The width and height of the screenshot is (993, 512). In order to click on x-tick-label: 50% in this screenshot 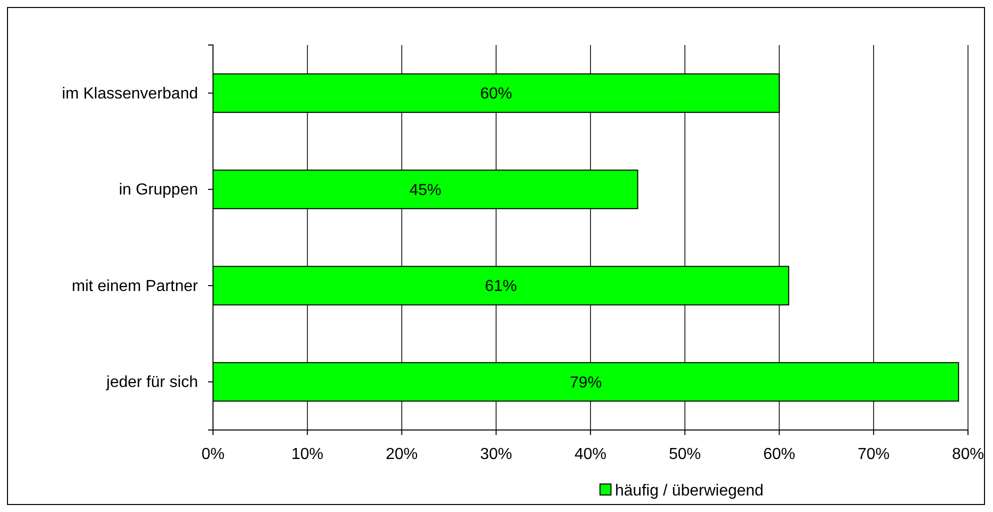, I will do `click(684, 454)`.